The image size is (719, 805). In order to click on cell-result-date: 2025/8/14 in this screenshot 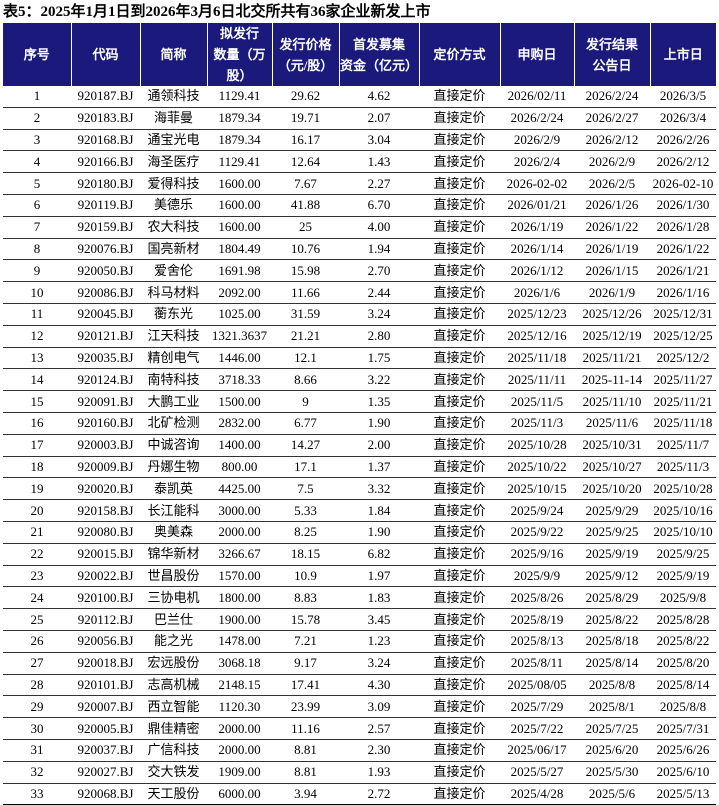, I will do `click(612, 663)`.